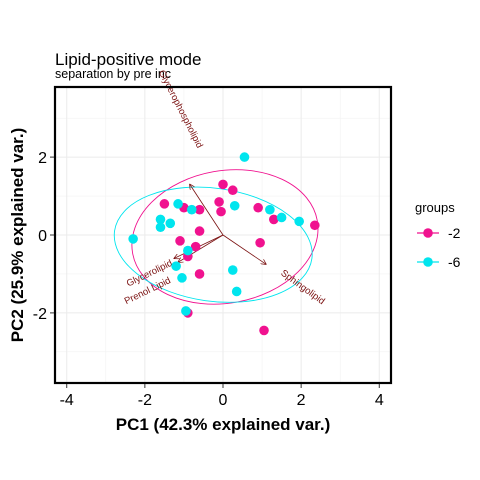 This screenshot has width=480, height=480. Describe the element at coordinates (42, 158) in the screenshot. I see `y-tick-label: 2` at that location.